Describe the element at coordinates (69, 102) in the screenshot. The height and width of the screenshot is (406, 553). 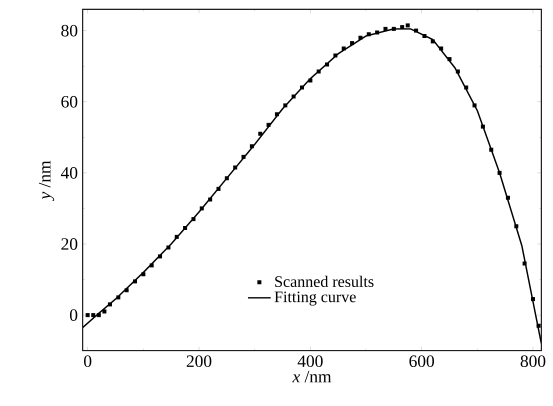
I see `y-tick-label: 60` at that location.